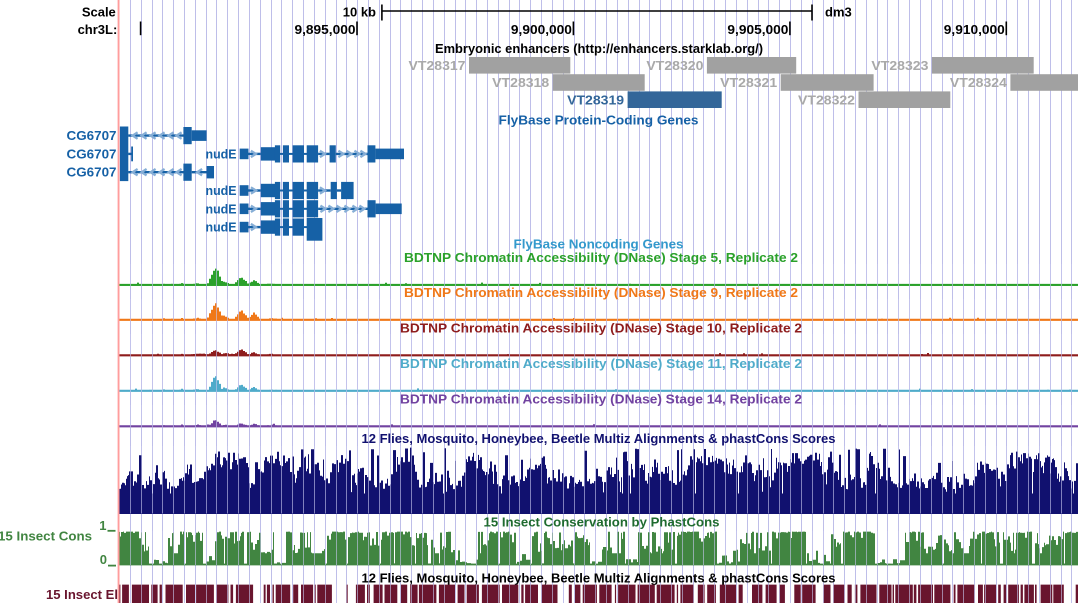 This screenshot has height=603, width=1078. What do you see at coordinates (102, 525) in the screenshot?
I see `svg-text: 1` at bounding box center [102, 525].